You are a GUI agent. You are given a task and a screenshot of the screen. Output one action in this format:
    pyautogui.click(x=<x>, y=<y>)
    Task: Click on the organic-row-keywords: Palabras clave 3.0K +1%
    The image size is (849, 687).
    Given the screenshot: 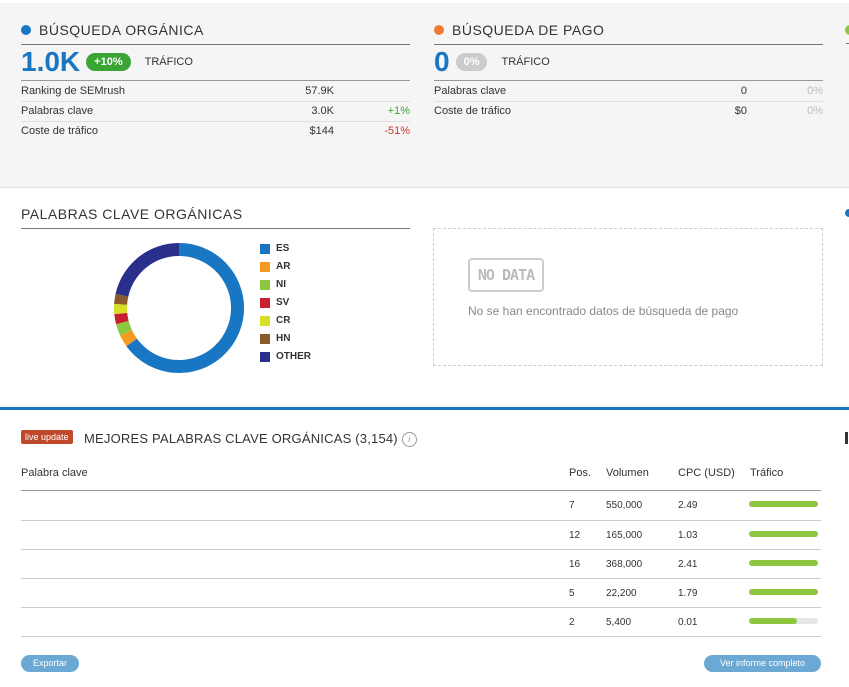 What is the action you would take?
    pyautogui.click(x=215, y=111)
    